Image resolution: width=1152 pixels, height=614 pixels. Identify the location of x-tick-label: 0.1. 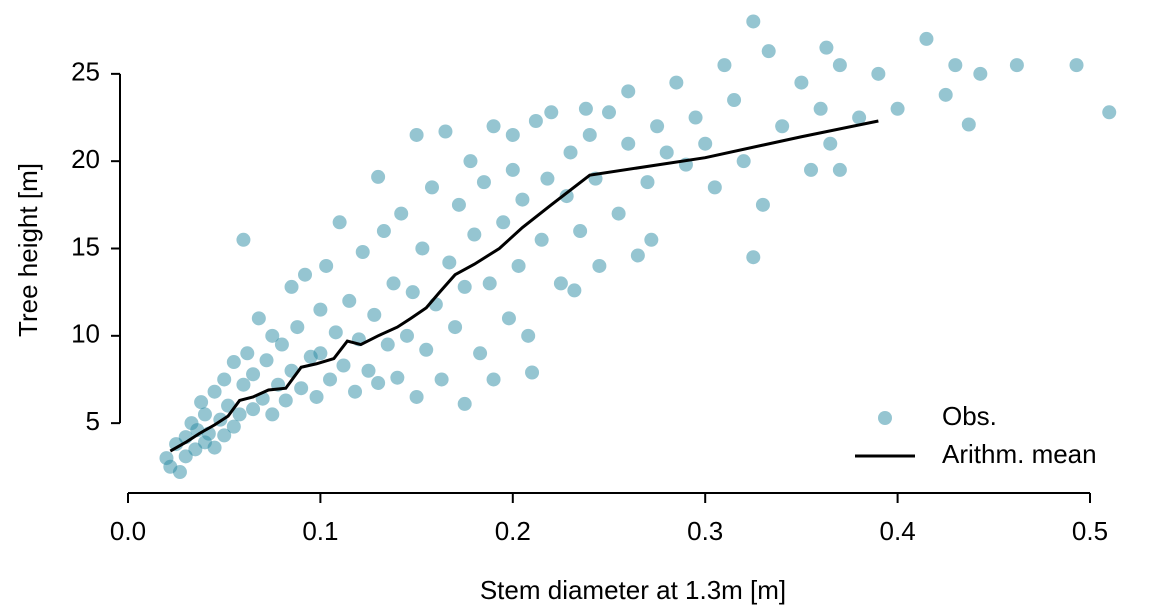
(320, 531).